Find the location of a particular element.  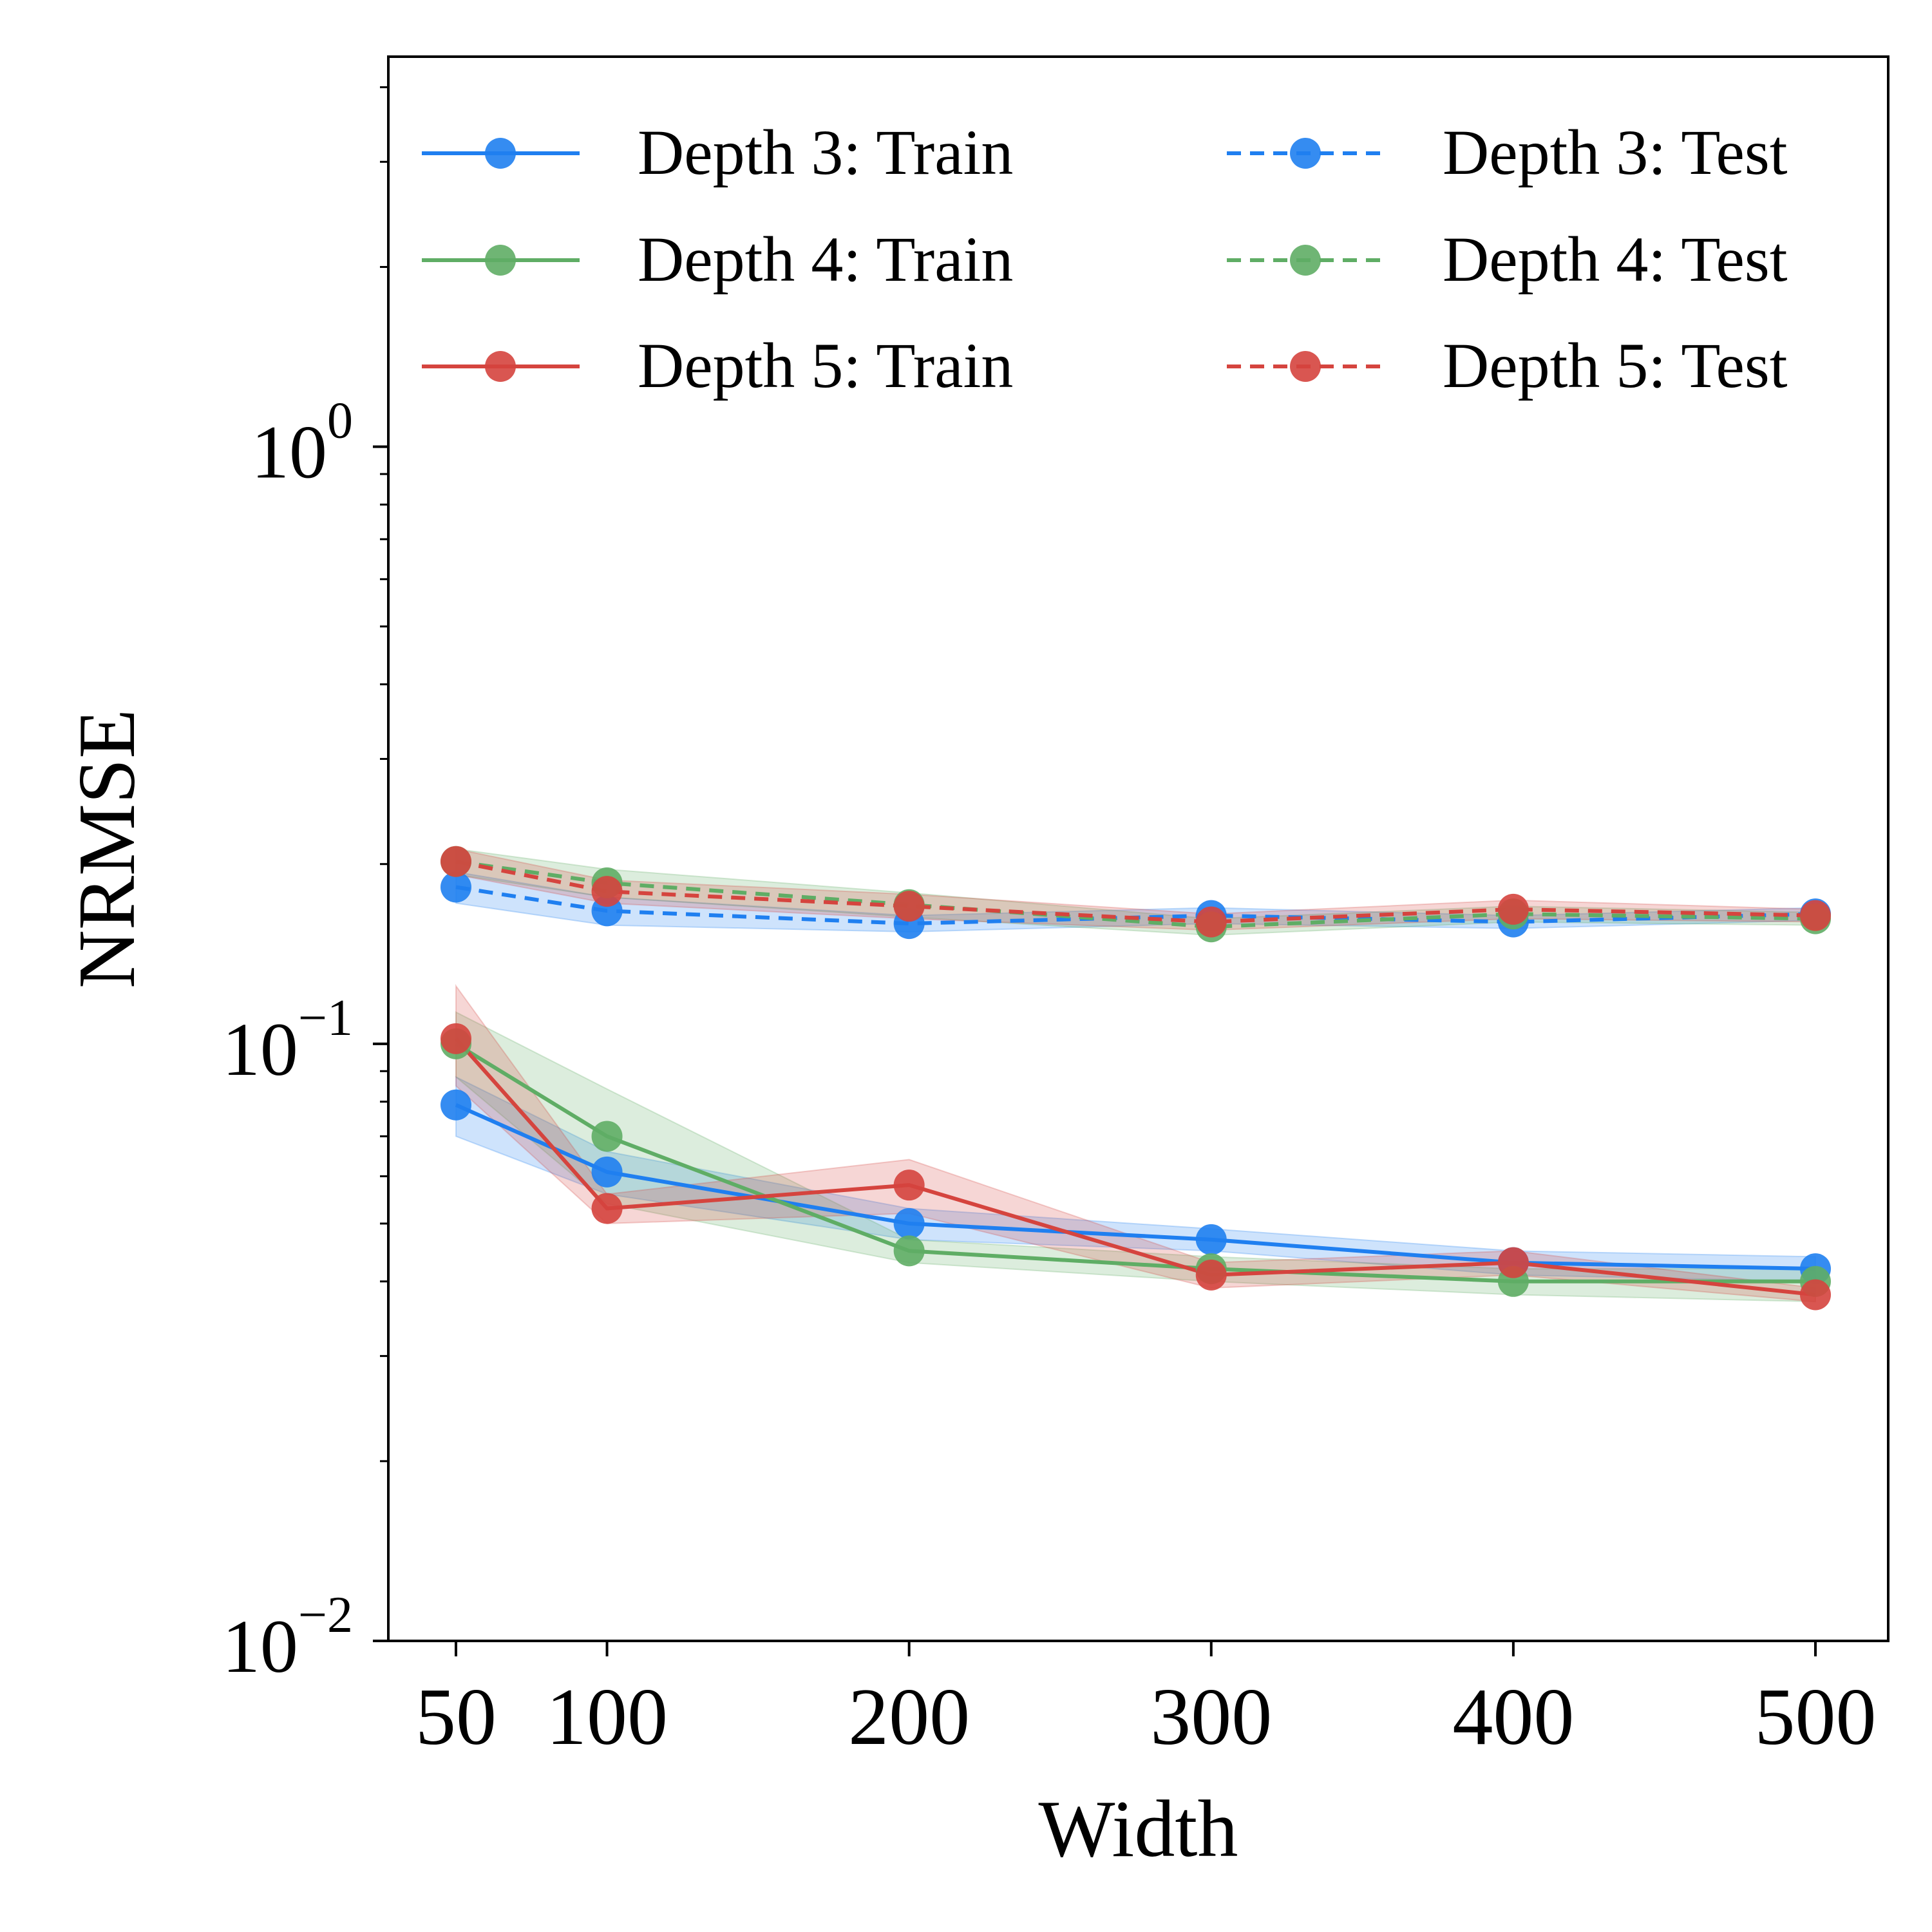

legend-marker-depth-4-test is located at coordinates (1305, 261).